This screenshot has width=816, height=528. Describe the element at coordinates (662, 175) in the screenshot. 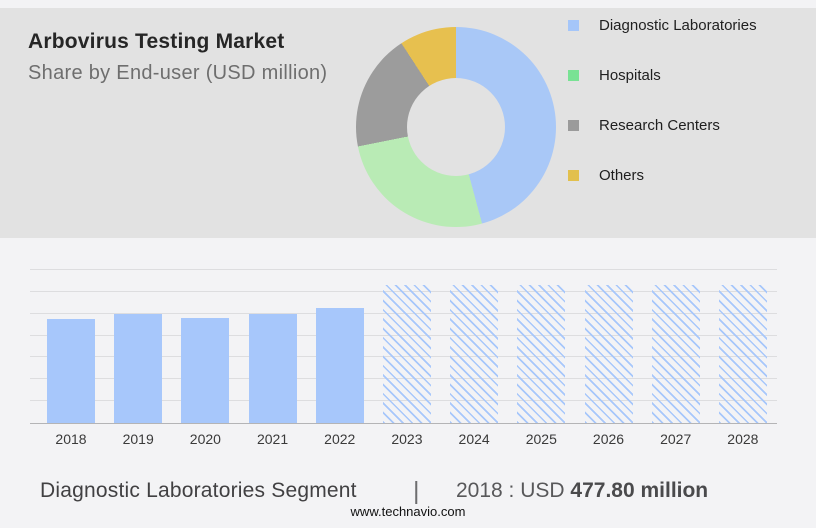

I see `legend-item-others: Others` at that location.